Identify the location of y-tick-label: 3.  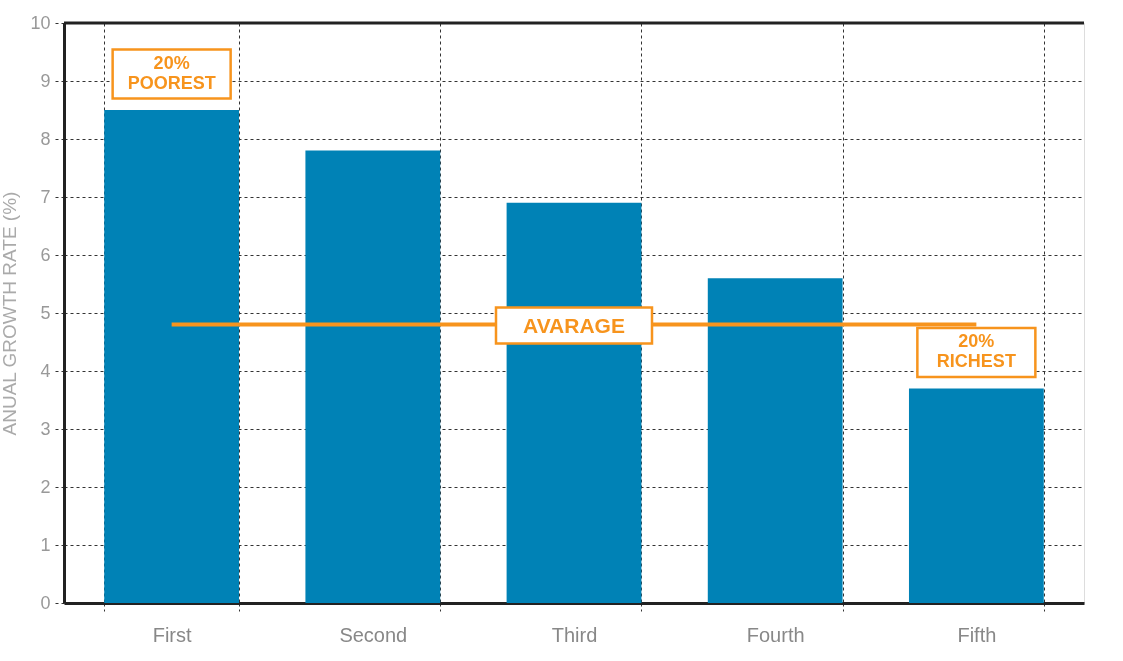
(45, 428).